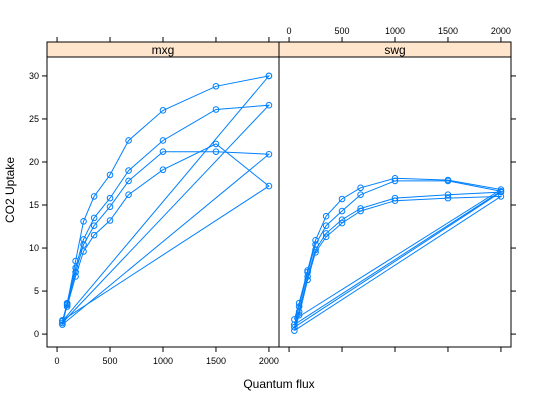 Image resolution: width=540 pixels, height=400 pixels. Describe the element at coordinates (36, 334) in the screenshot. I see `y-tick-label: 0` at that location.